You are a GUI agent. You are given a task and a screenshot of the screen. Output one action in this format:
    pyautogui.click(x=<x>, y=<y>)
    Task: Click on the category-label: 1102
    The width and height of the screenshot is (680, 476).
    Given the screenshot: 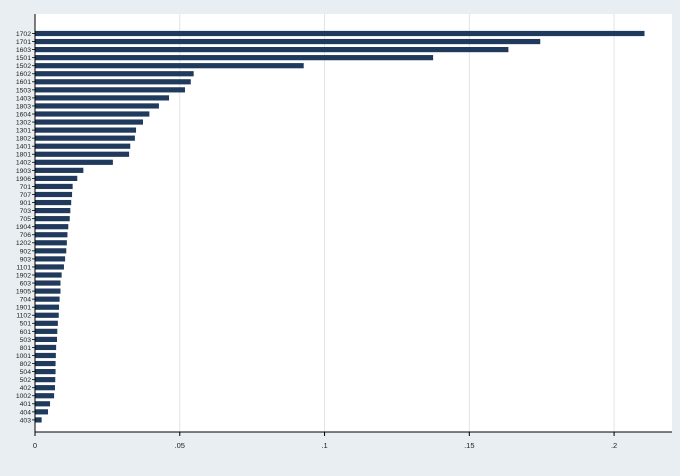 What is the action you would take?
    pyautogui.click(x=23, y=316)
    